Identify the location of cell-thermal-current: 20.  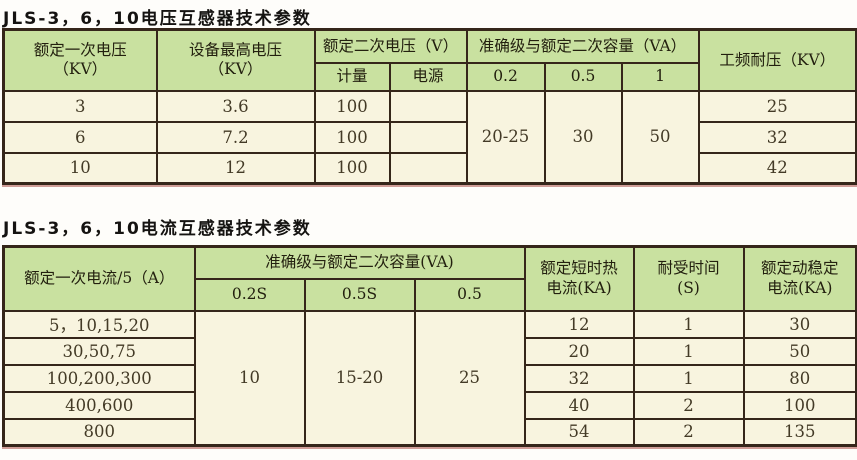
(579, 351).